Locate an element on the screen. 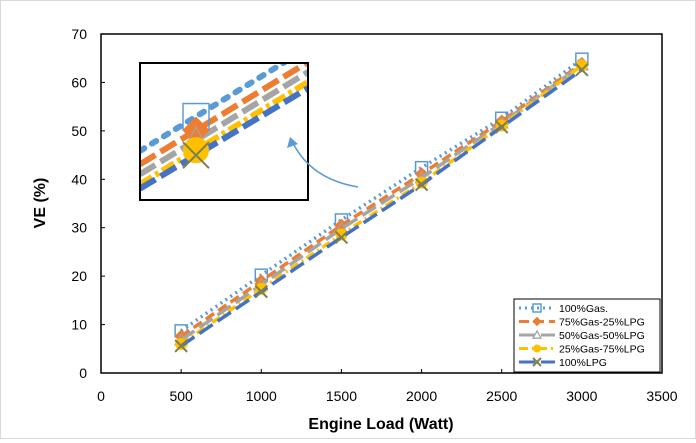  inset-content is located at coordinates (224, 128).